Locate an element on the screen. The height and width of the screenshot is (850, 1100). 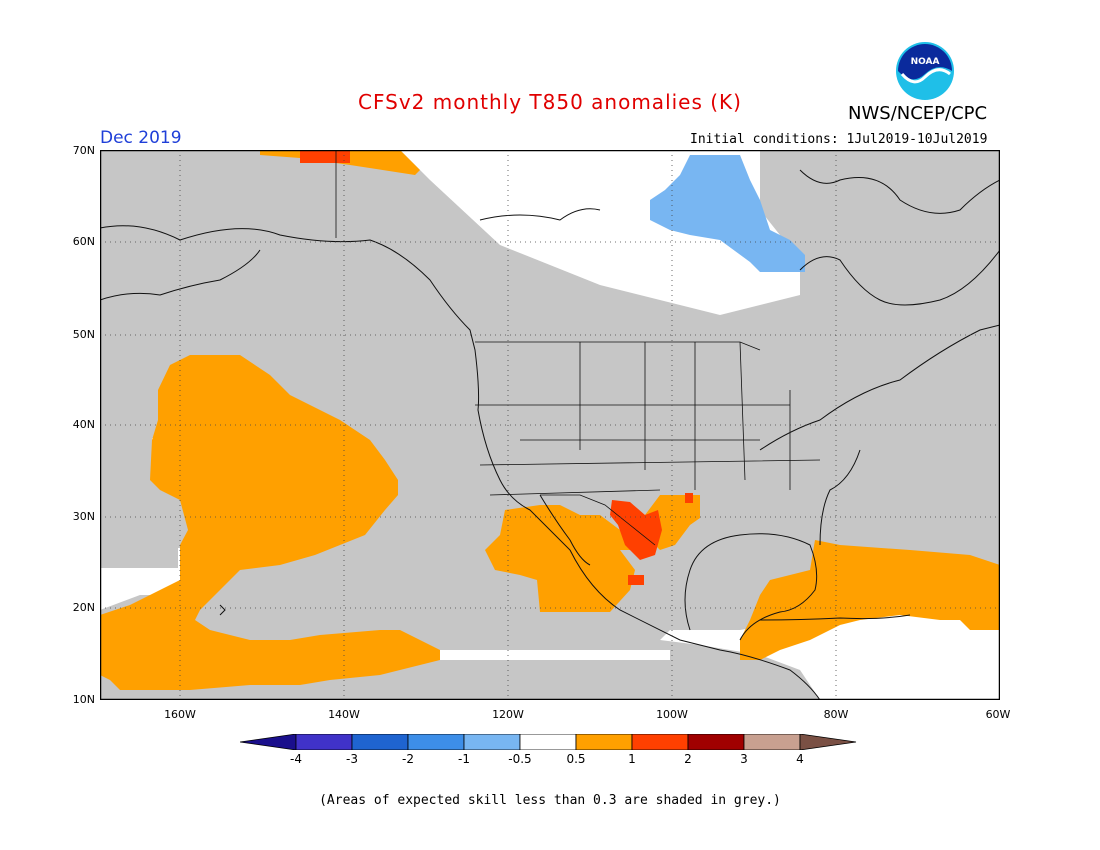
lon-label-100w: 100W is located at coordinates (672, 714).